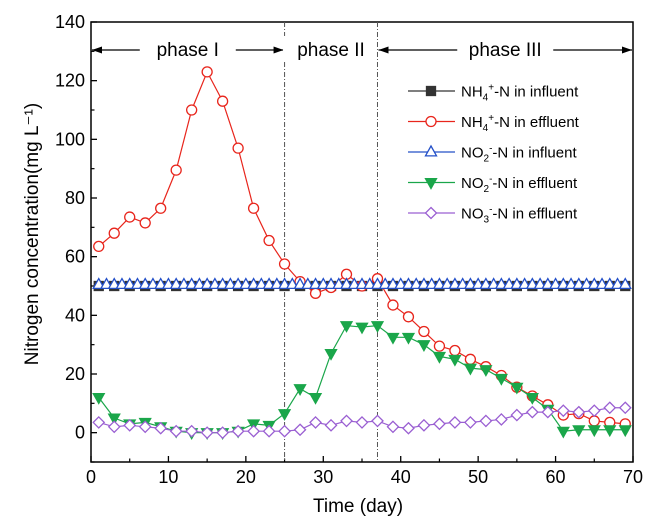  What do you see at coordinates (75, 374) in the screenshot?
I see `y-tick-label: 20` at bounding box center [75, 374].